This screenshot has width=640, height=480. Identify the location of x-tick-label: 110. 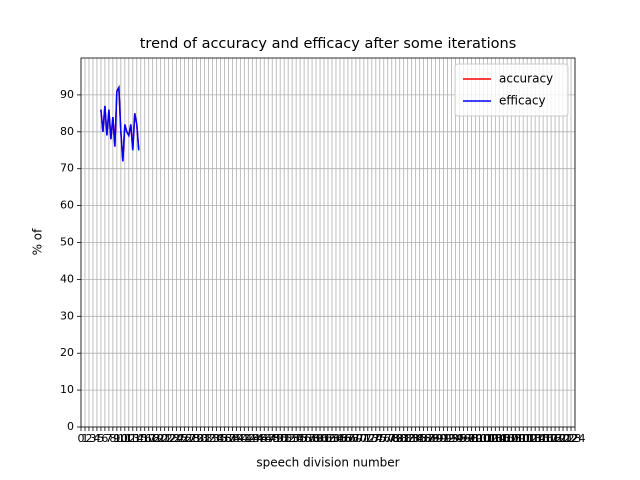
(519, 438).